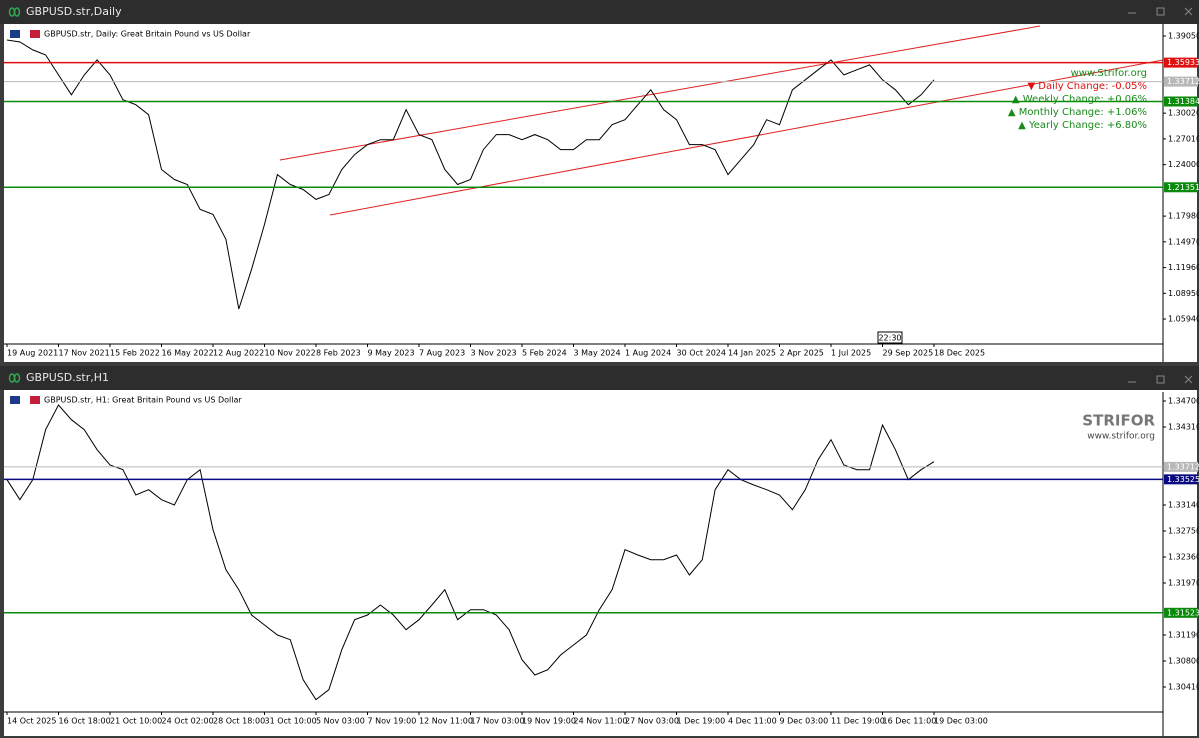 The height and width of the screenshot is (738, 1199). I want to click on y-tick-label: 1.39050, so click(1183, 35).